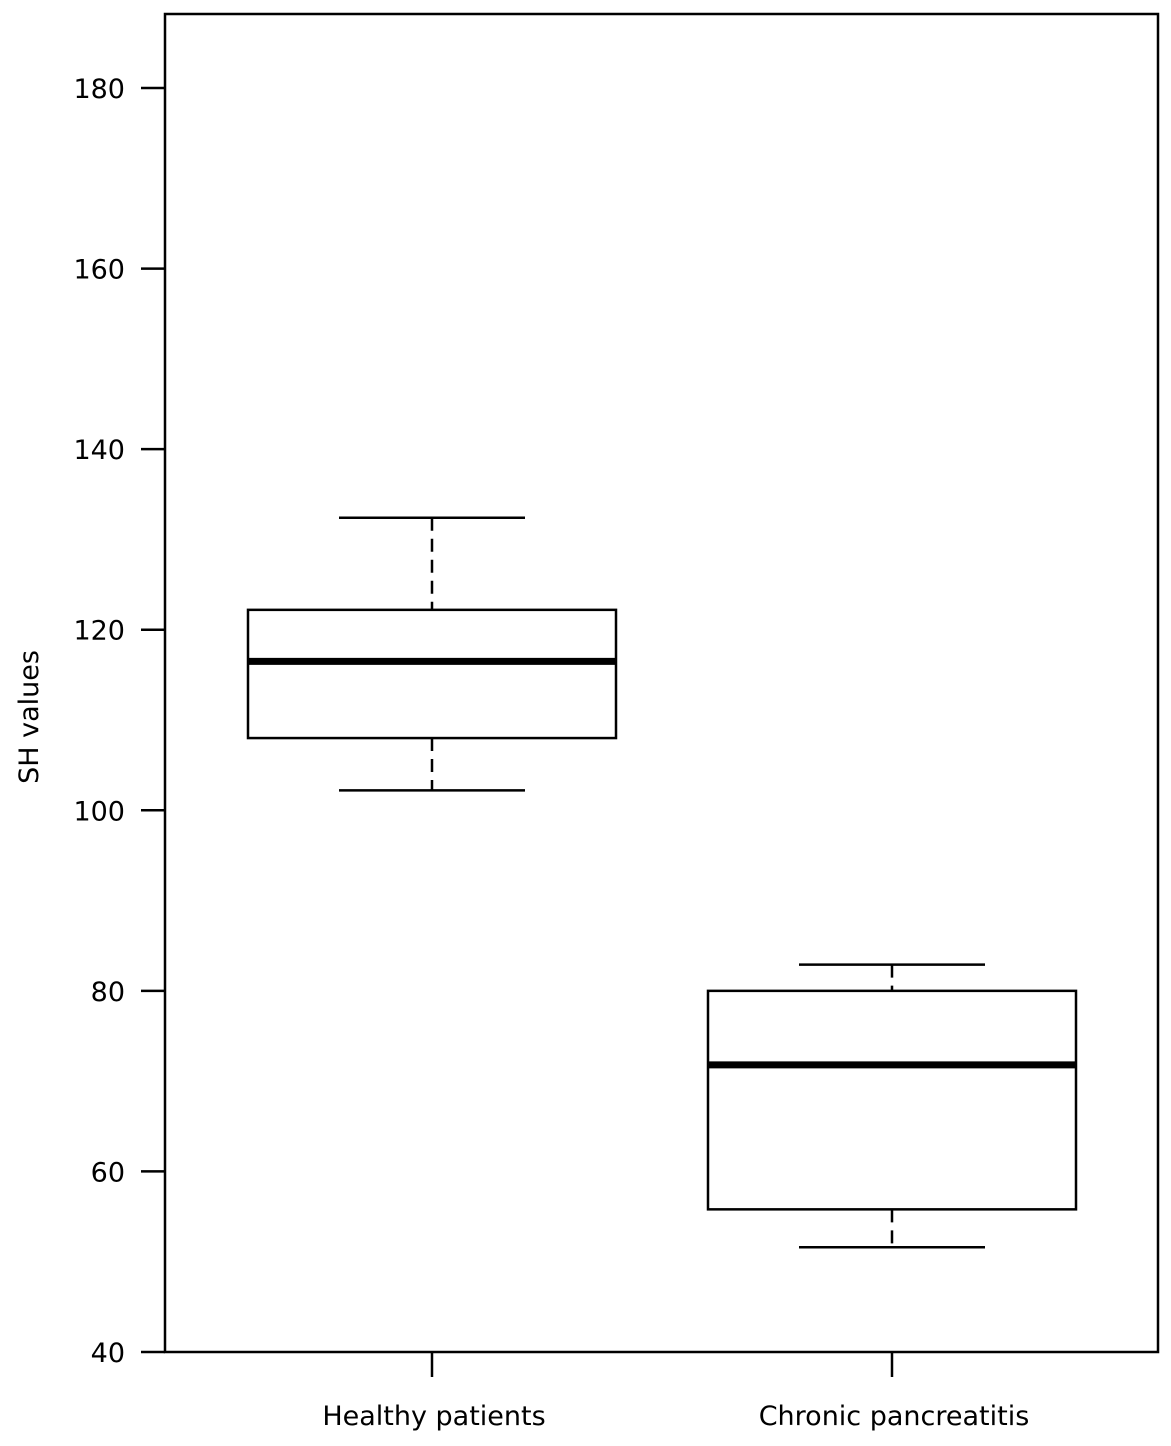 The width and height of the screenshot is (1171, 1446). What do you see at coordinates (675, 1392) in the screenshot?
I see `x-axis: Healthy patients Chronic pancreatitis` at bounding box center [675, 1392].